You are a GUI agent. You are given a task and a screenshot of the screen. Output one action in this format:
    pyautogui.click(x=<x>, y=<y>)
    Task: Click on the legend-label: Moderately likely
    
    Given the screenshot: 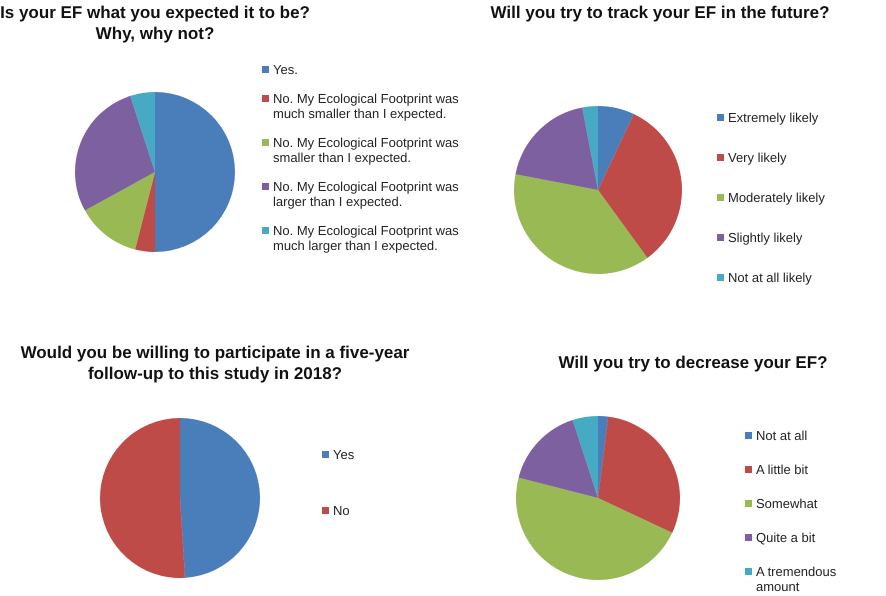 What is the action you would take?
    pyautogui.click(x=776, y=197)
    